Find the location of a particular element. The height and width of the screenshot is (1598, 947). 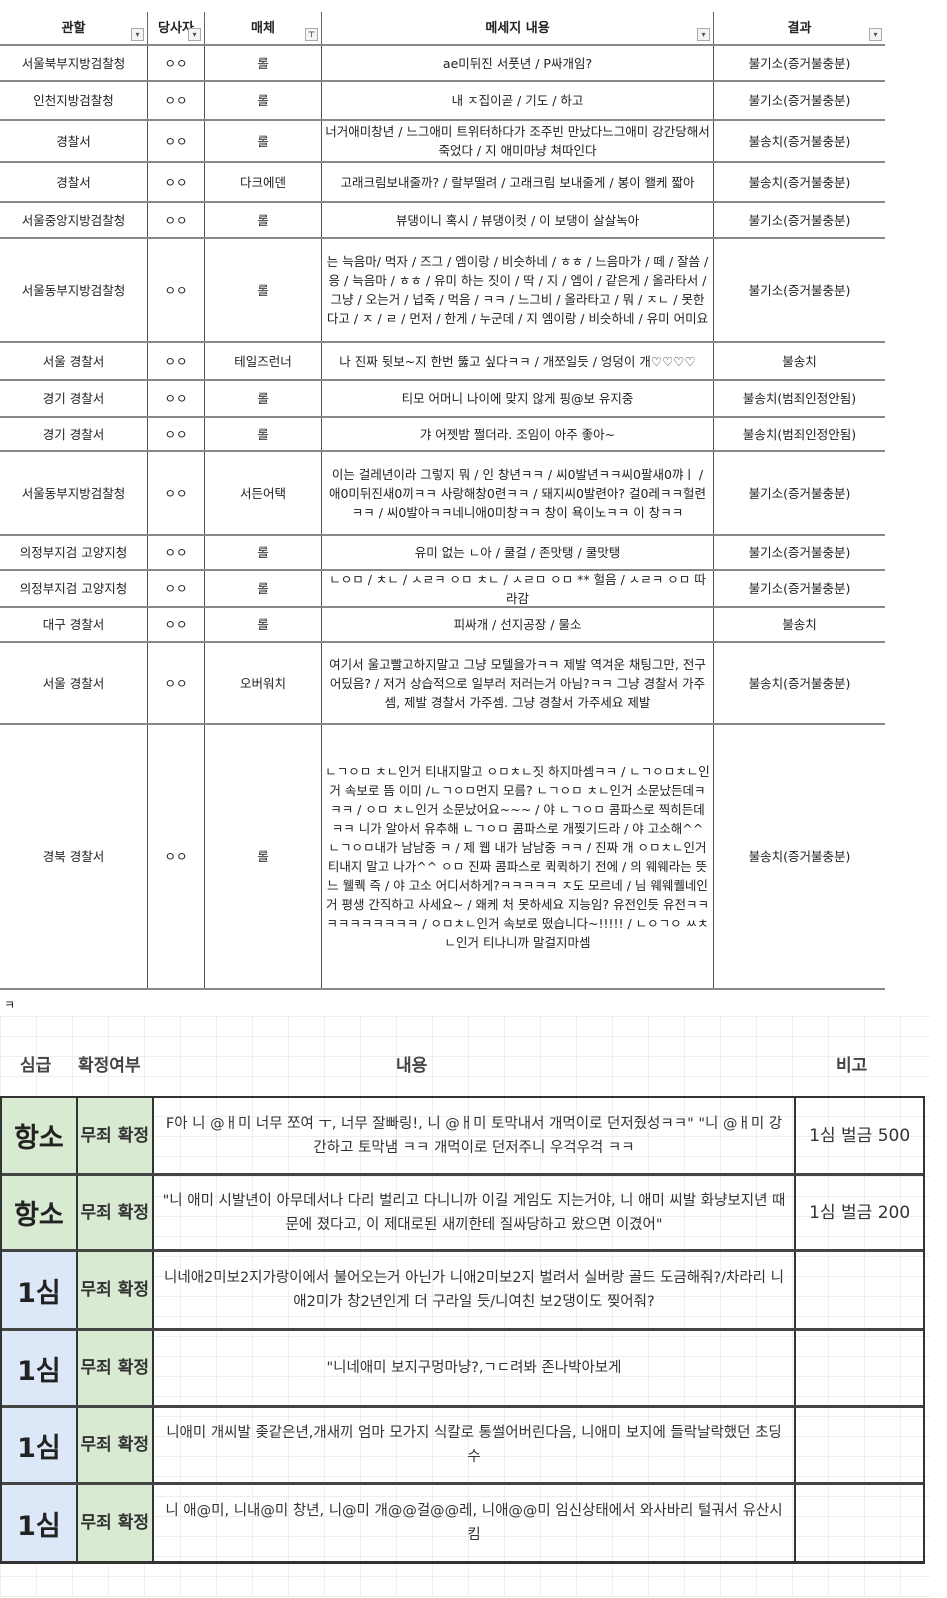

table-row: 서울북부지방검찰청 ㅇㅇ 롤 ae미뒤진 서풋년 / P싸개임? 불기소(증거불충분) is located at coordinates (442, 64).